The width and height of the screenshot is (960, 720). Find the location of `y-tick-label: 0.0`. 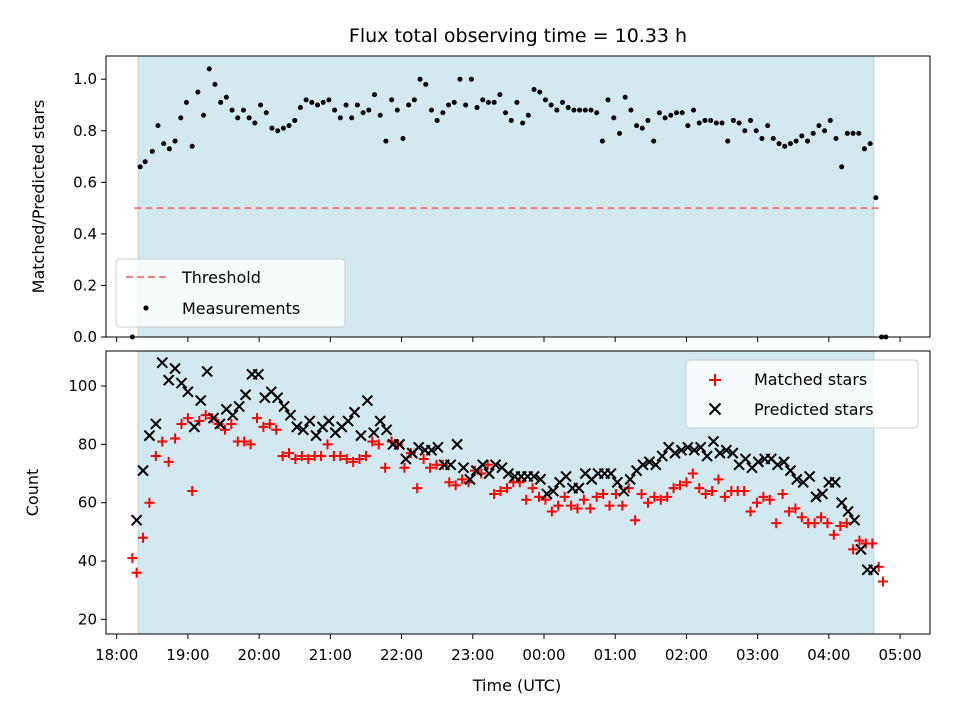

y-tick-label: 0.0 is located at coordinates (85, 337).